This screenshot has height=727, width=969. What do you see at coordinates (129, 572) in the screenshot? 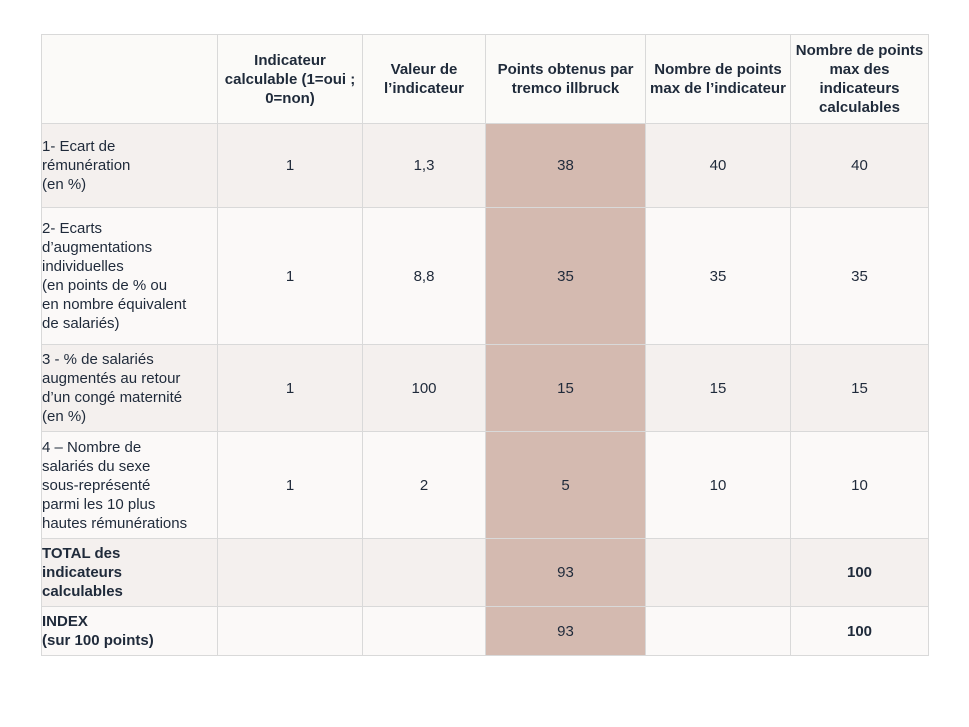
I see `total-label: TOTAL des indicateurs calculables` at bounding box center [129, 572].